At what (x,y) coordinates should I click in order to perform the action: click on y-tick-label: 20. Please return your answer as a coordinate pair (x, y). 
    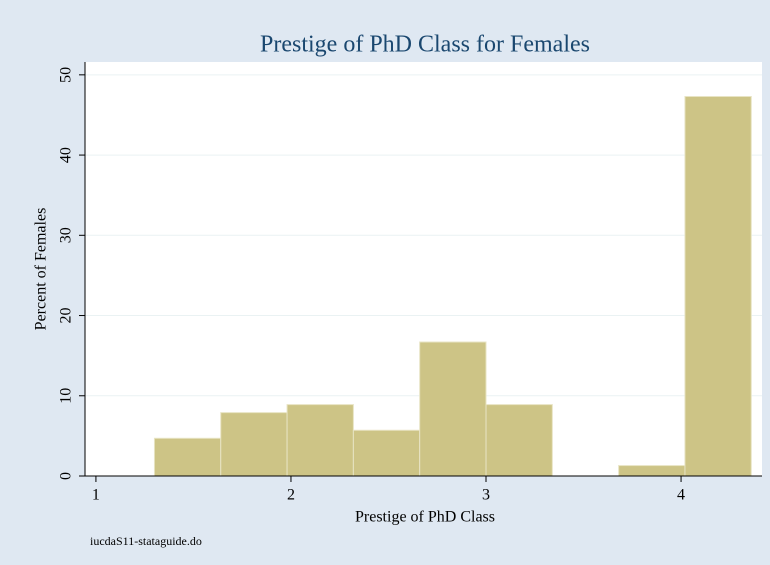
    Looking at the image, I should click on (66, 316).